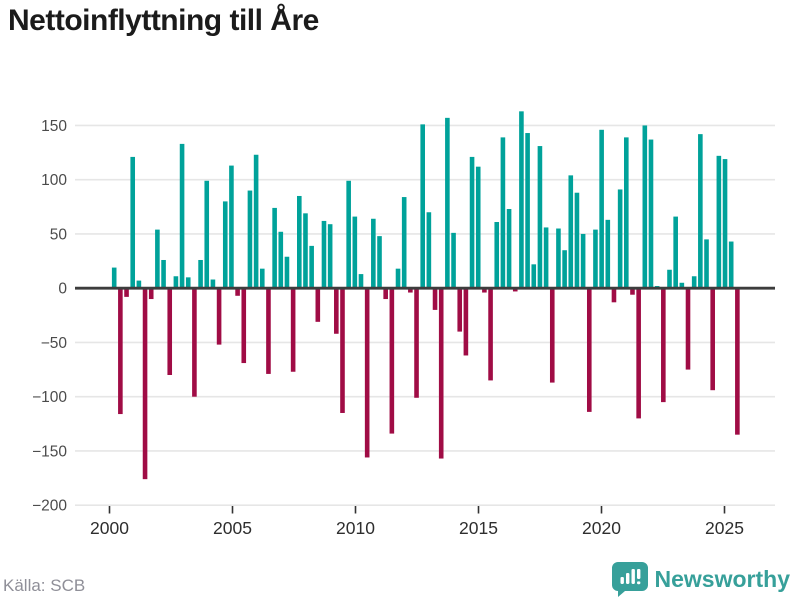  I want to click on bar-2014-q4, so click(478, 227).